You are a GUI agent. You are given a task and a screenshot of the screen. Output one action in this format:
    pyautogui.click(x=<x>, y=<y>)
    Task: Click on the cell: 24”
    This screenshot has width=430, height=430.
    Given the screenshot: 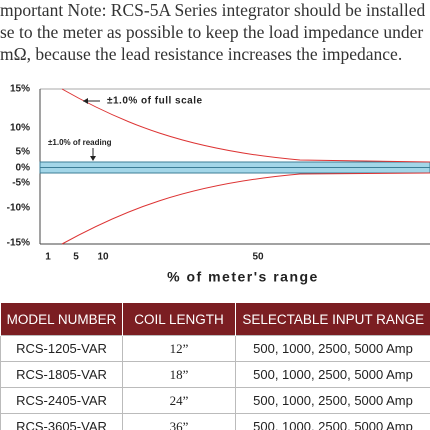 What is the action you would take?
    pyautogui.click(x=179, y=400)
    